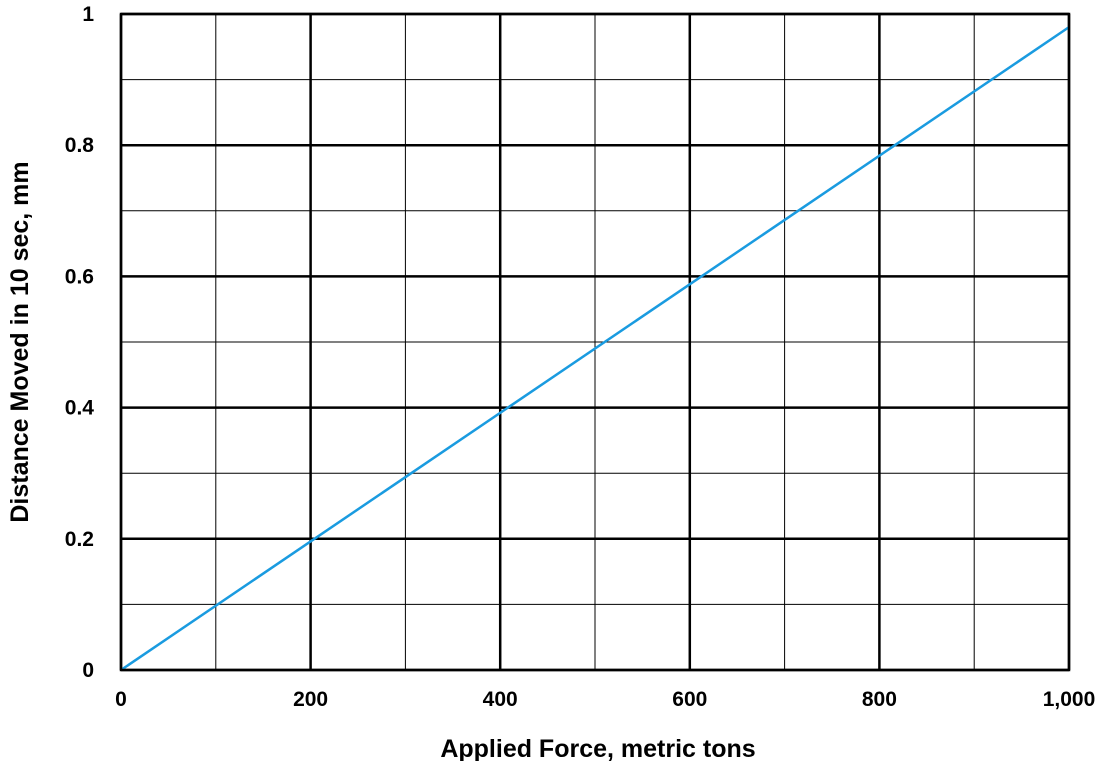 The image size is (1102, 761). Describe the element at coordinates (605, 699) in the screenshot. I see `x-tick-labels: 0 200 400 600 800 1,000` at that location.